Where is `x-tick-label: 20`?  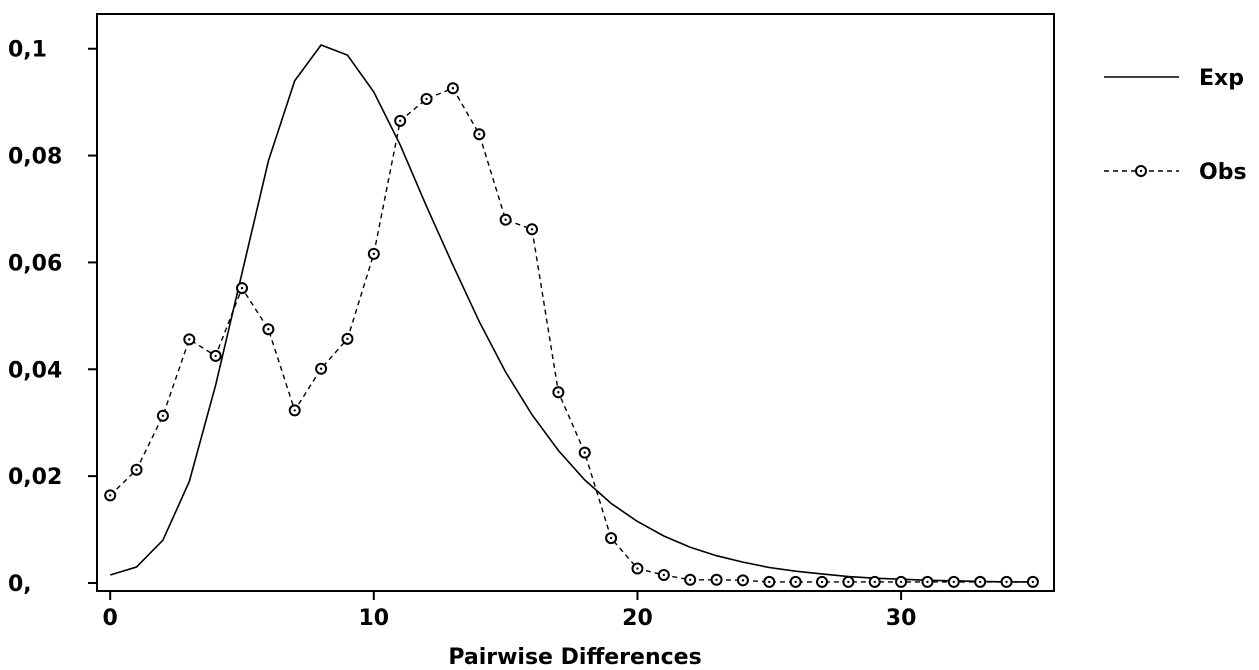
x-tick-label: 20 is located at coordinates (637, 618).